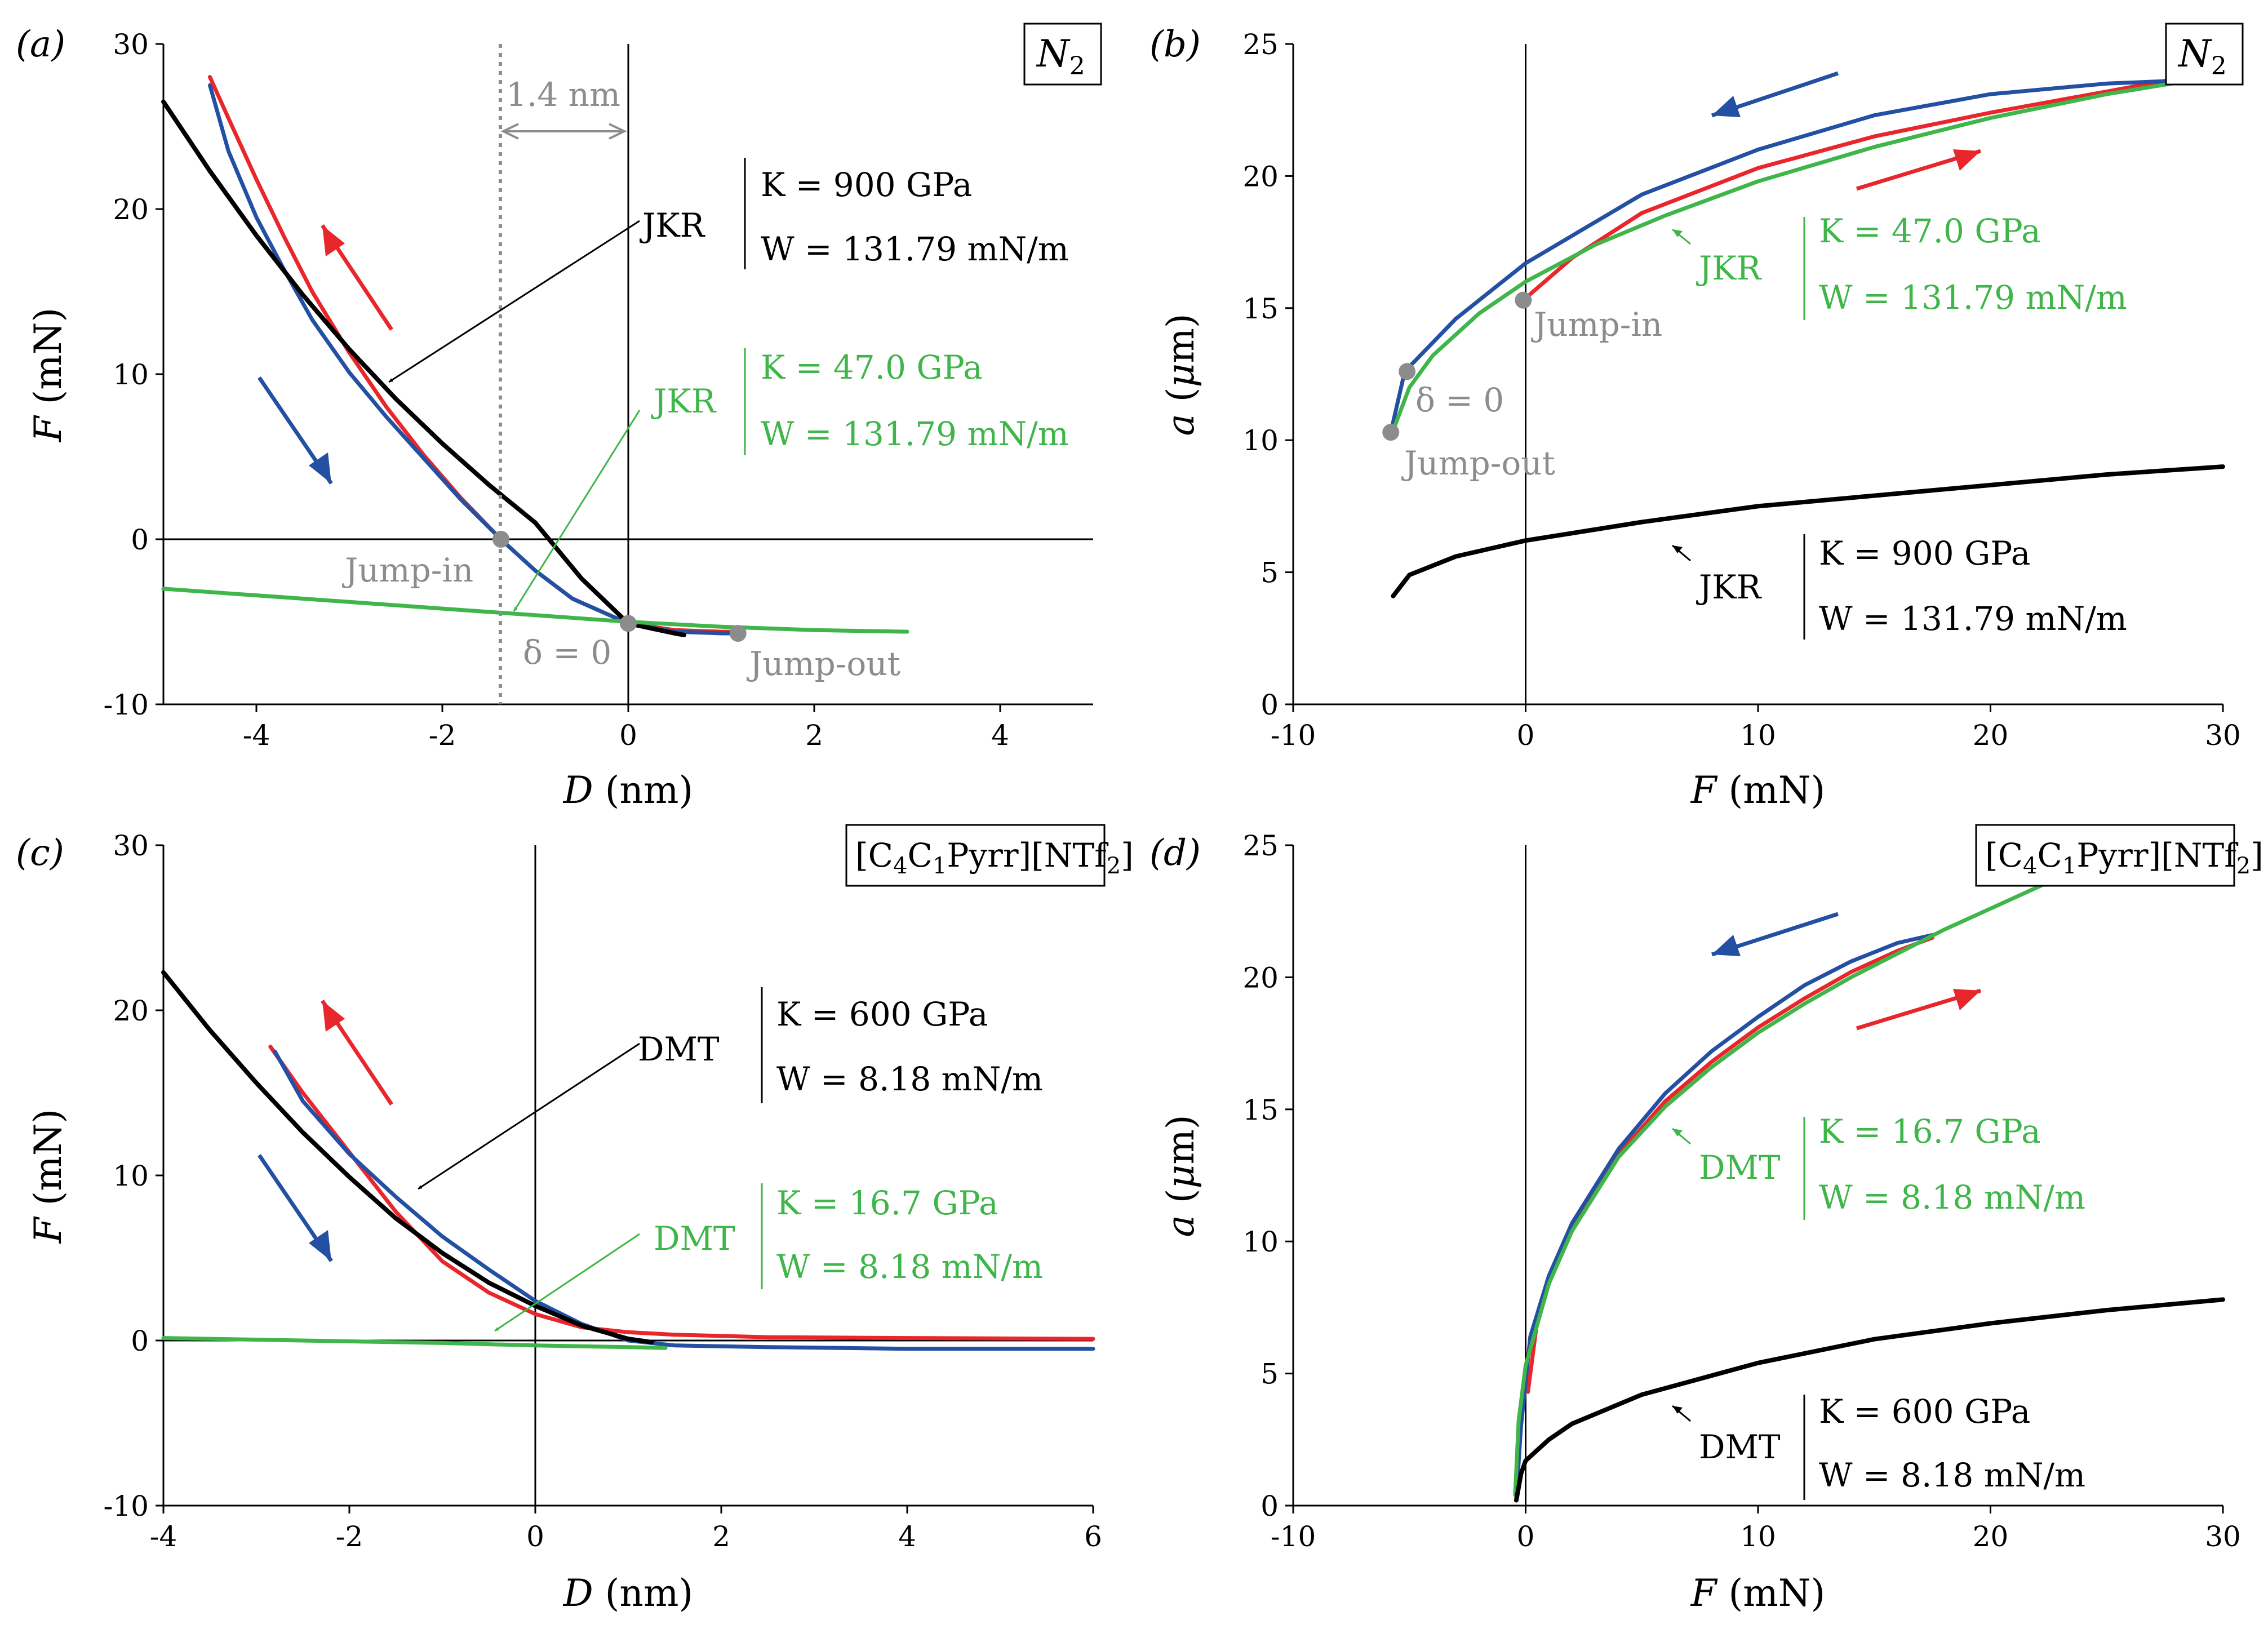  What do you see at coordinates (1270, 573) in the screenshot?
I see `y-tick-label: 5` at bounding box center [1270, 573].